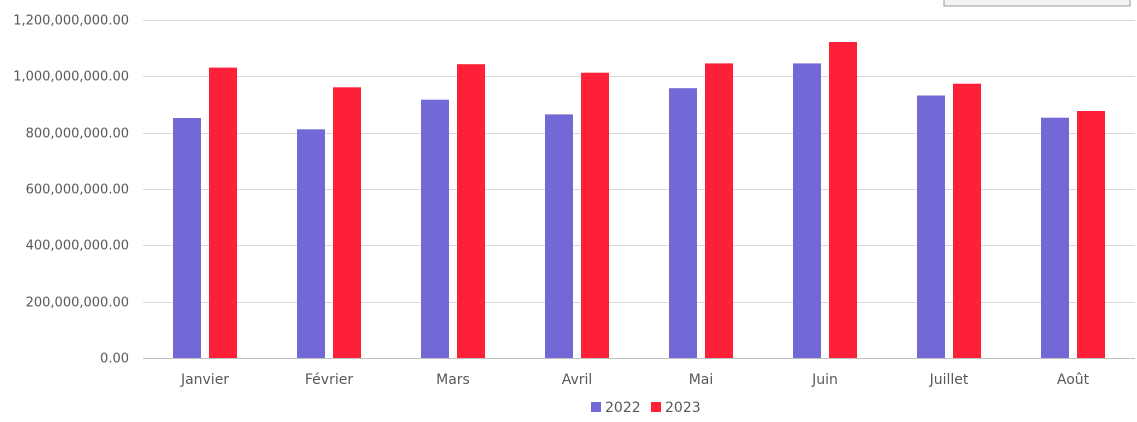  Describe the element at coordinates (646, 408) in the screenshot. I see `legend: 2022 2023` at that location.